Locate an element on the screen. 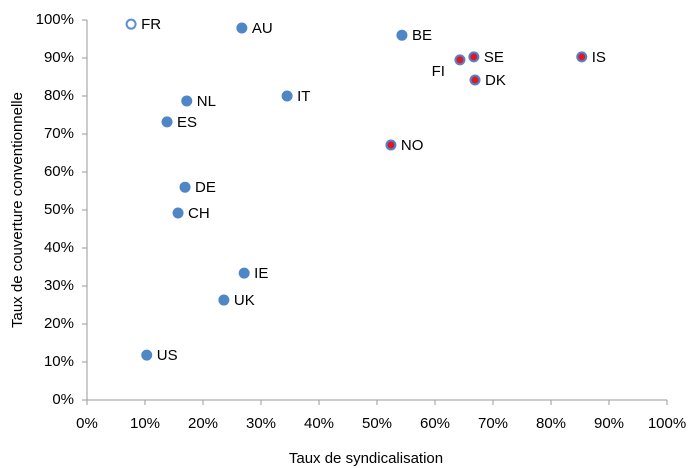 The height and width of the screenshot is (468, 688). point-label: NL is located at coordinates (206, 101).